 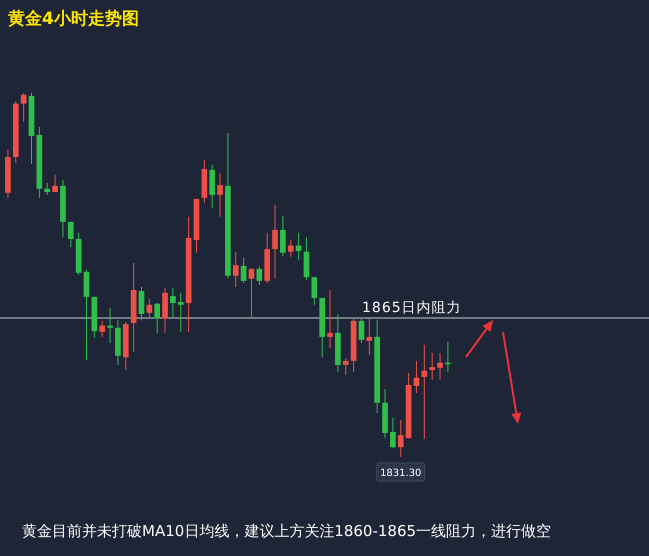 I want to click on chart-title: 黄金4小时走势图, so click(x=73, y=19).